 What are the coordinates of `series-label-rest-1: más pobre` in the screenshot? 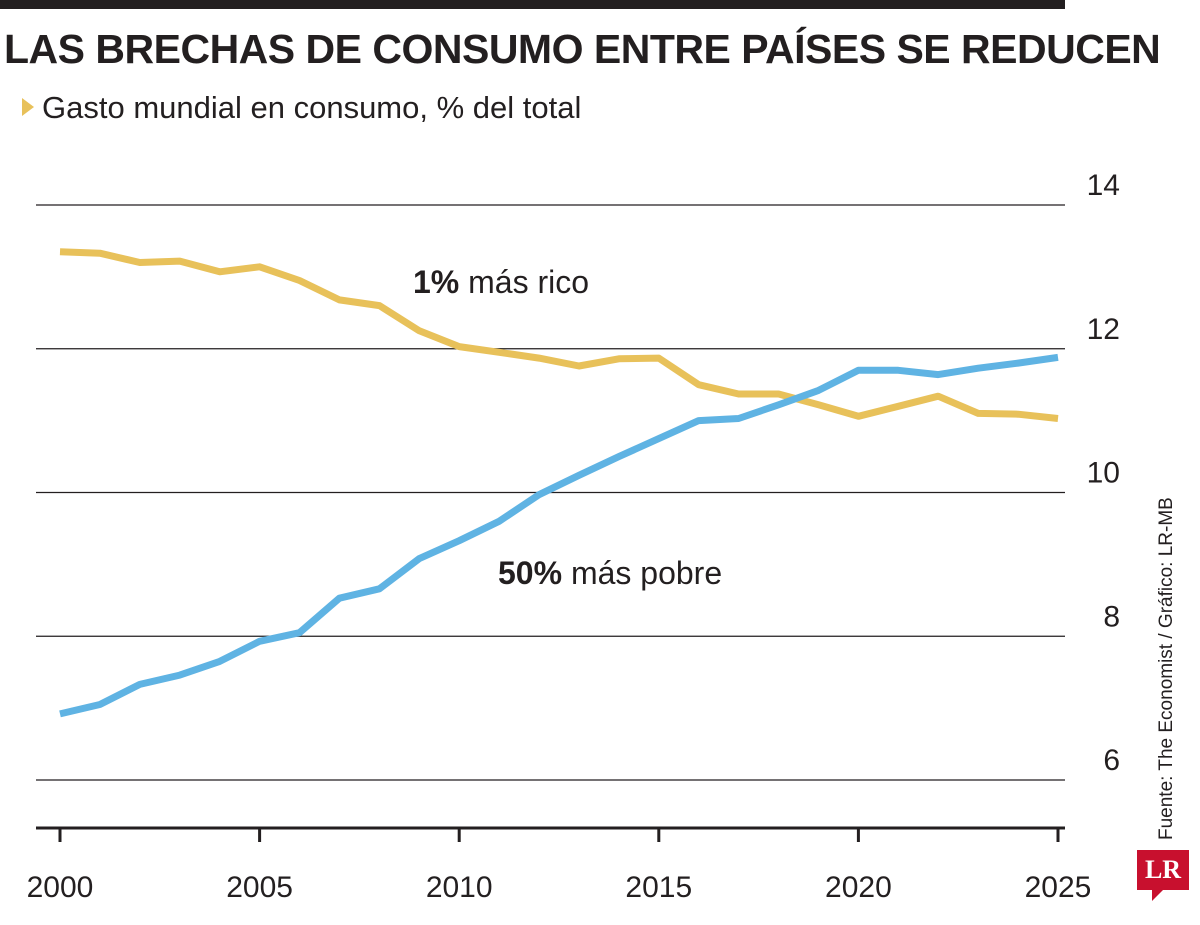 It's located at (642, 573).